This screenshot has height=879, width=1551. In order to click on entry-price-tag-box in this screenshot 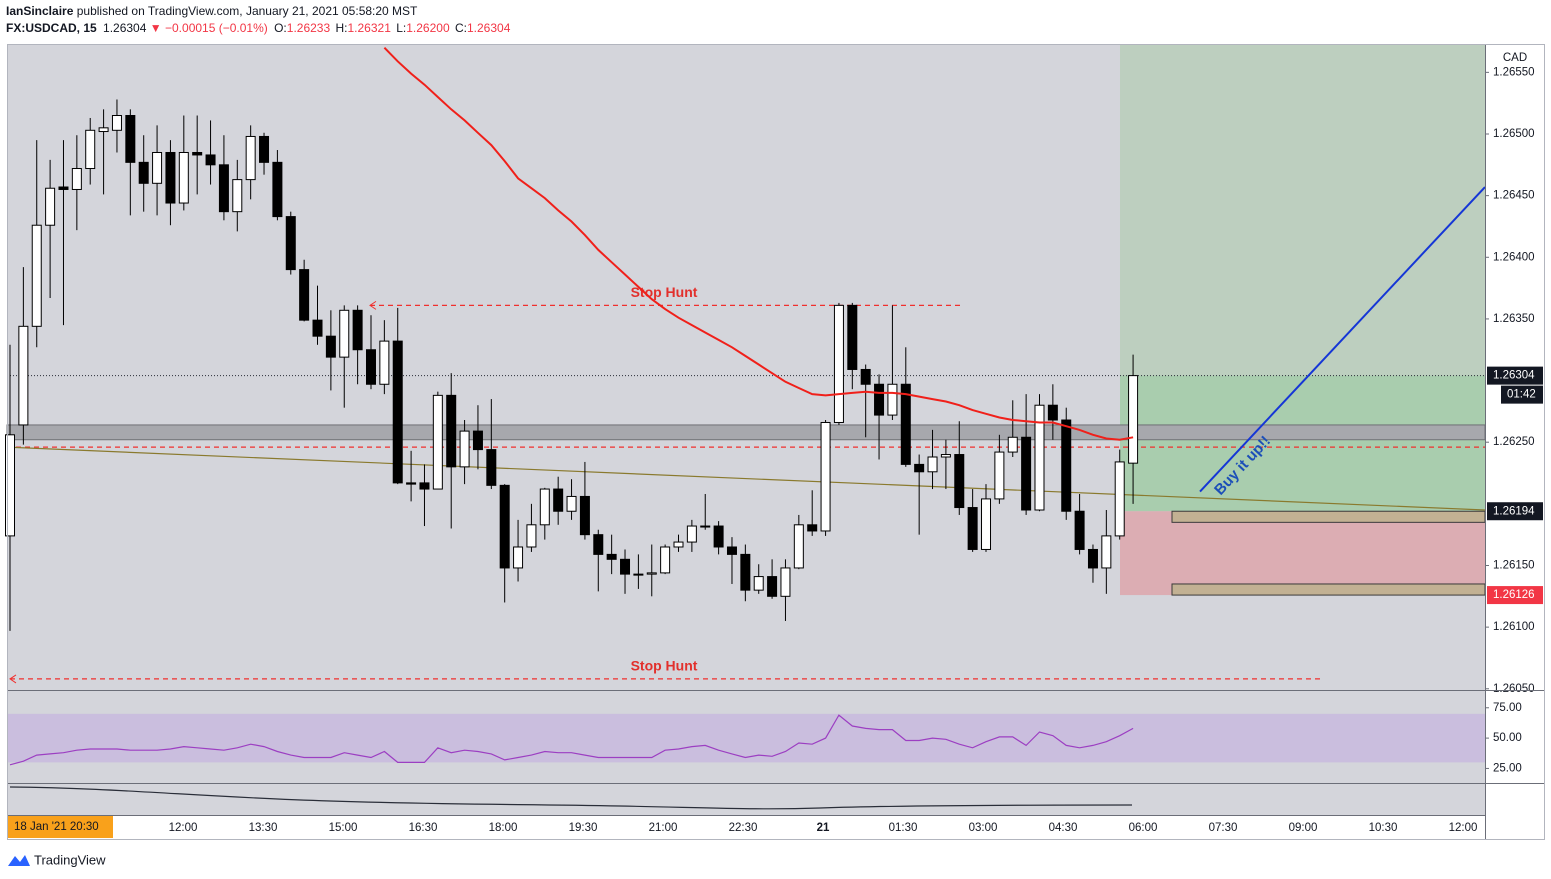, I will do `click(1515, 511)`.